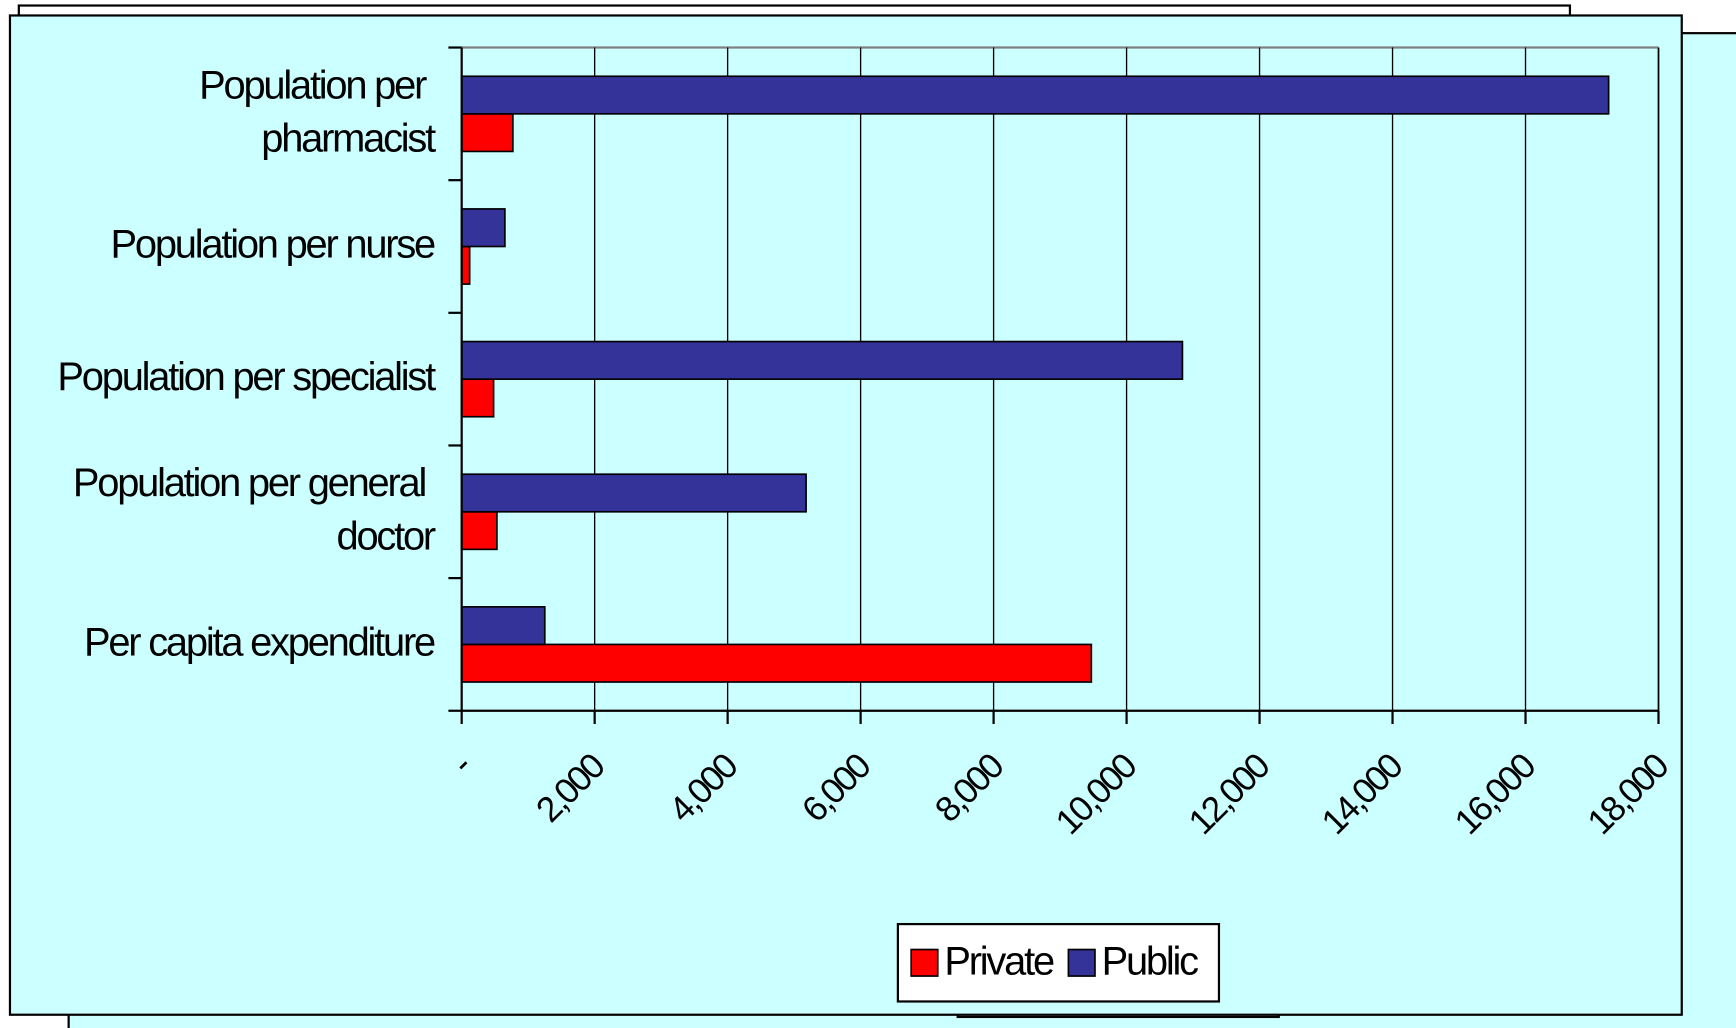 Image resolution: width=1736 pixels, height=1028 pixels. I want to click on y-tick-label: Population per pharmacist, so click(317, 111).